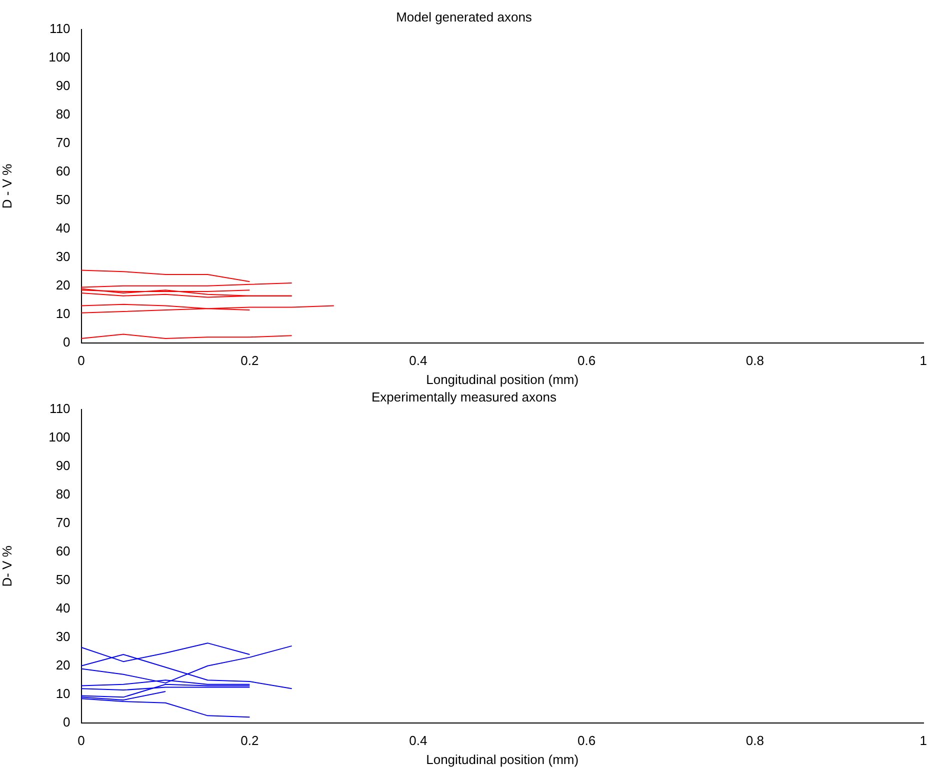 Image resolution: width=934 pixels, height=778 pixels. What do you see at coordinates (7, 566) in the screenshot?
I see `y-axis-title: D- V %` at bounding box center [7, 566].